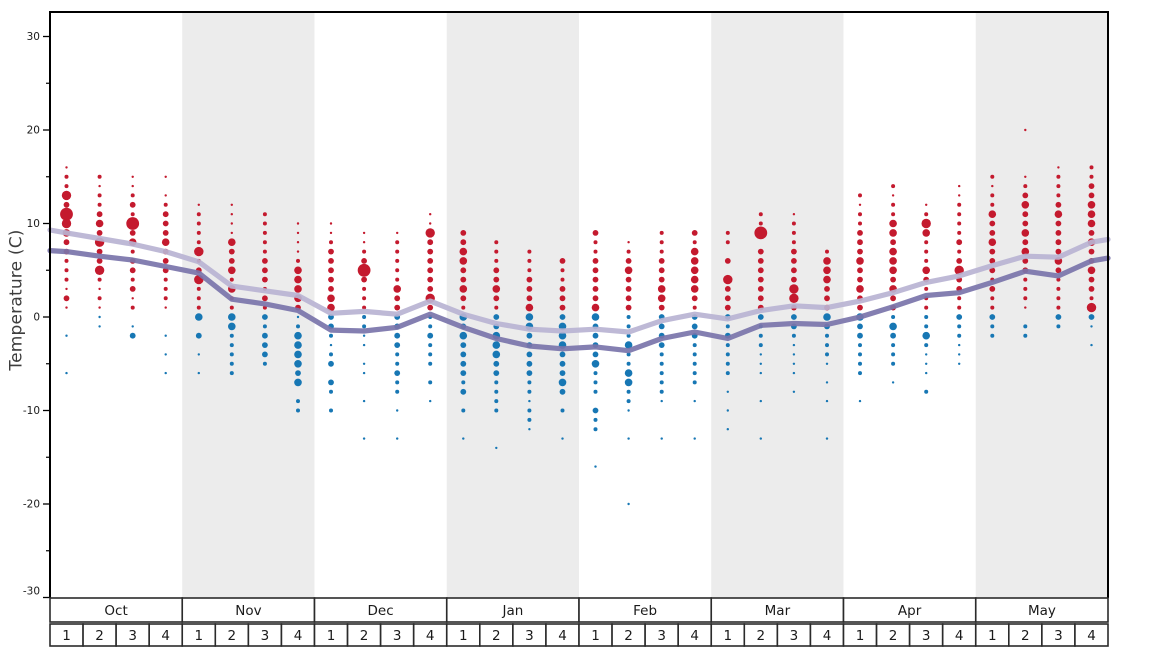 This screenshot has height=648, width=1168. I want to click on week-label: 1, so click(992, 636).